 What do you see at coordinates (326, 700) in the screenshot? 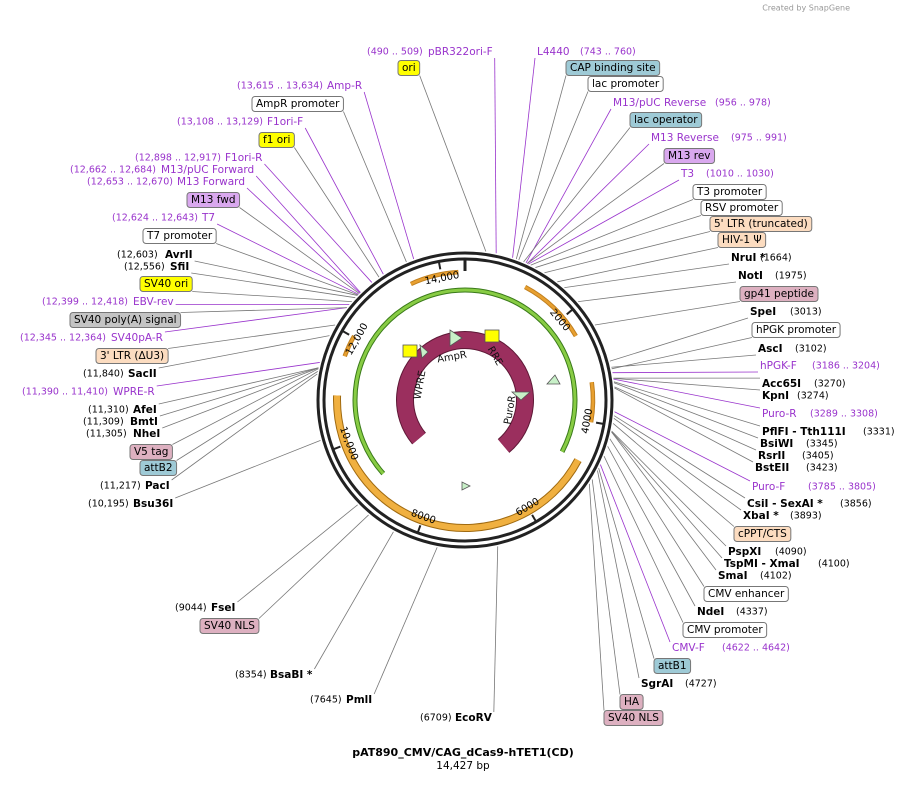
I see `site-location: (7645)` at bounding box center [326, 700].